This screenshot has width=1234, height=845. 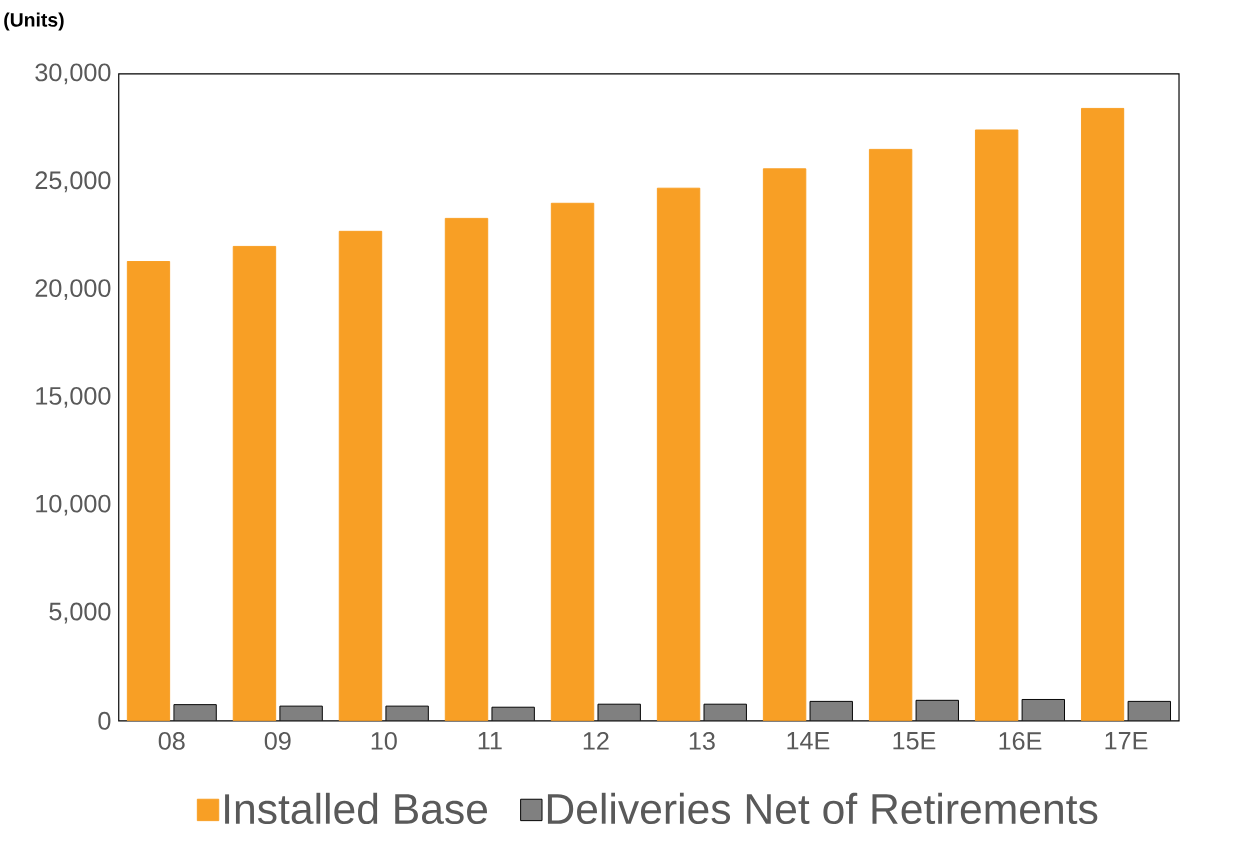 What do you see at coordinates (1126, 740) in the screenshot?
I see `x-tick-label: 17E` at bounding box center [1126, 740].